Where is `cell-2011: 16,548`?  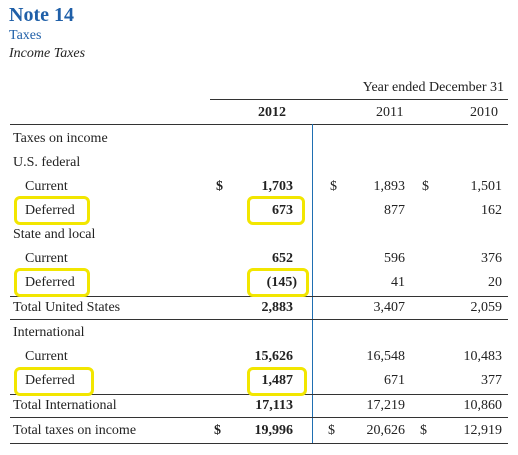
cell-2011: 16,548 is located at coordinates (386, 356).